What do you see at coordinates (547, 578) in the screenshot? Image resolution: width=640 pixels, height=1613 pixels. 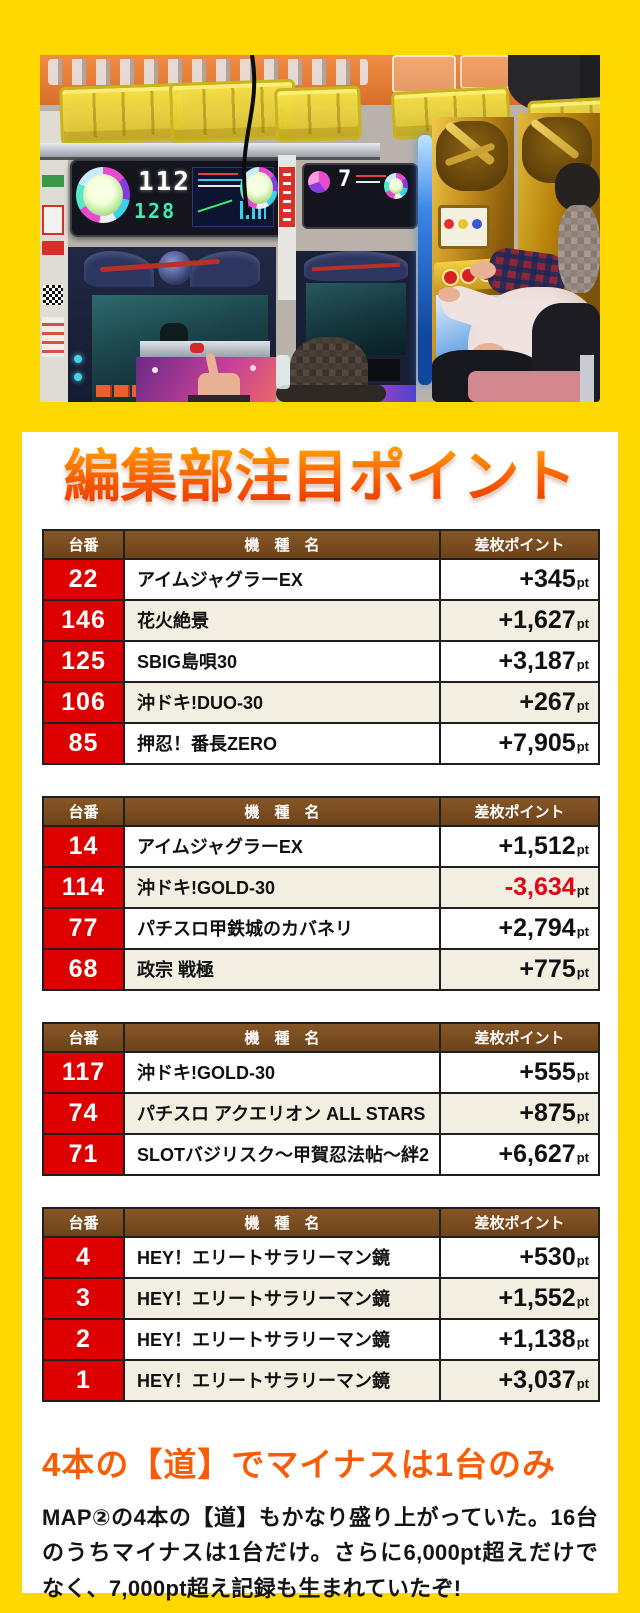 I see `points-value: +345` at bounding box center [547, 578].